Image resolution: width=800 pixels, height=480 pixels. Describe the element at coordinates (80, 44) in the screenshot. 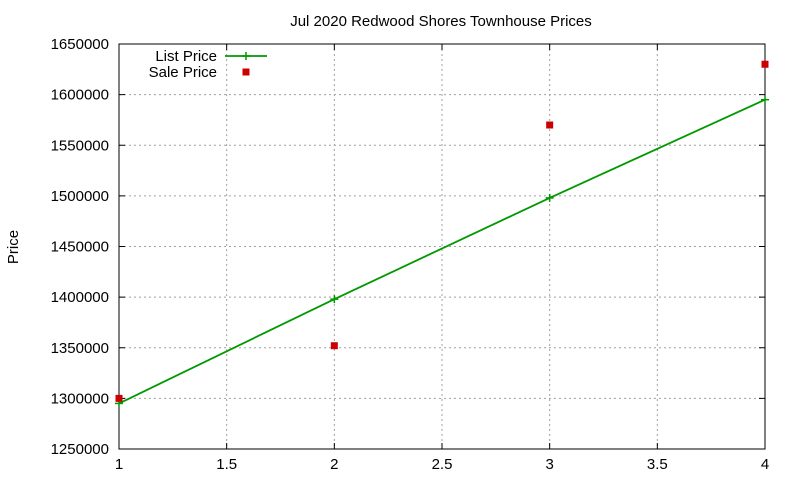

I see `y-tick-label: 1650000` at that location.